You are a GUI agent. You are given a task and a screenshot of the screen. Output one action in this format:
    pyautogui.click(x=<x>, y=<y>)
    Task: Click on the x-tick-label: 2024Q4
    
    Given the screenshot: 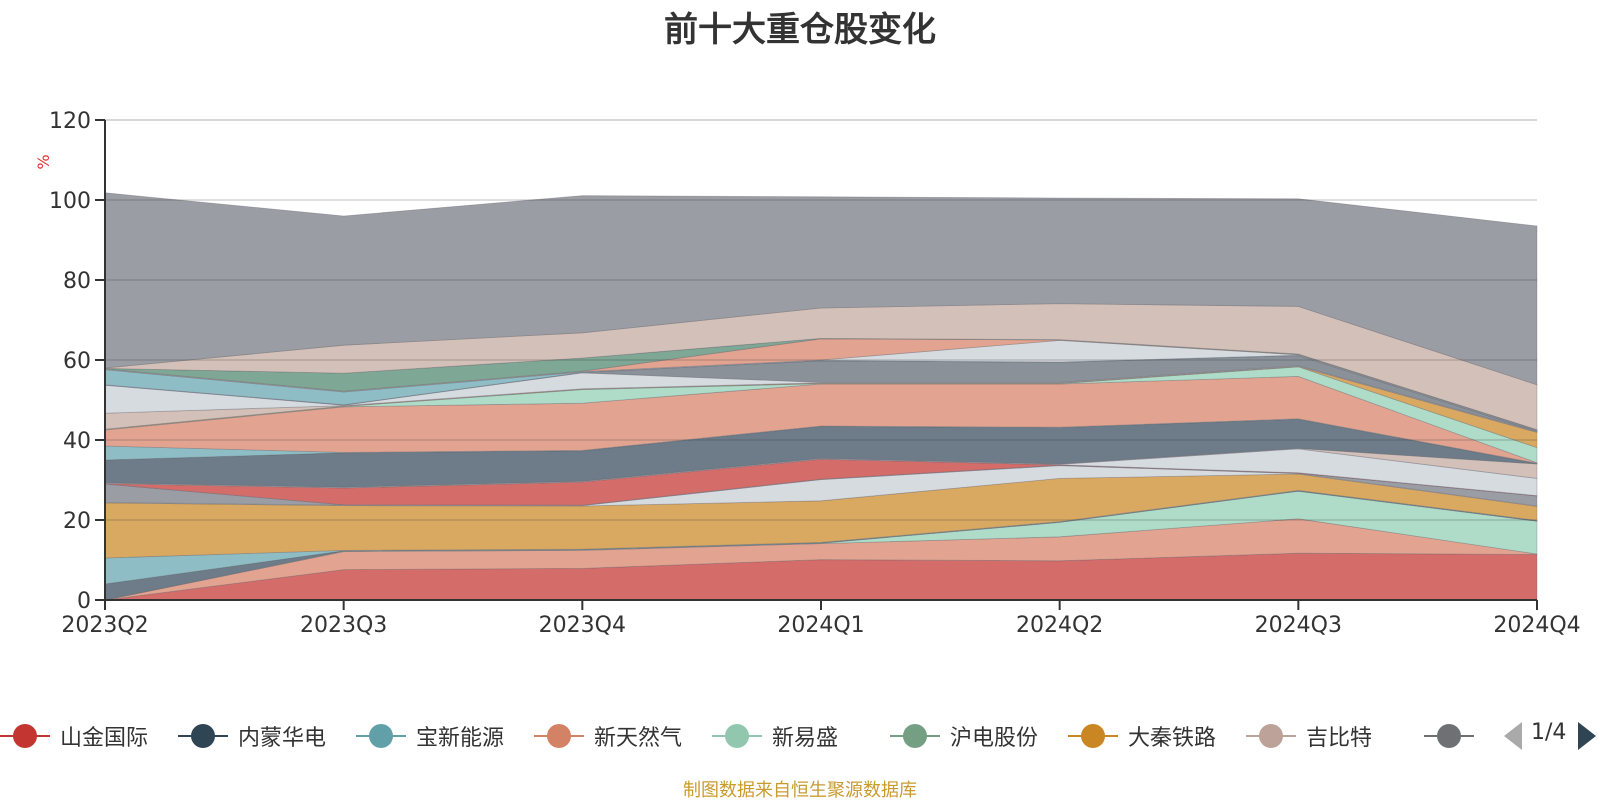 What is the action you would take?
    pyautogui.click(x=1536, y=625)
    